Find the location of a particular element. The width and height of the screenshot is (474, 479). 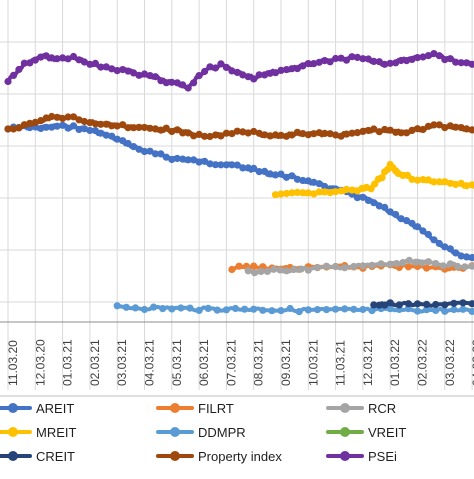

legend-label: AREIT is located at coordinates (55, 408).